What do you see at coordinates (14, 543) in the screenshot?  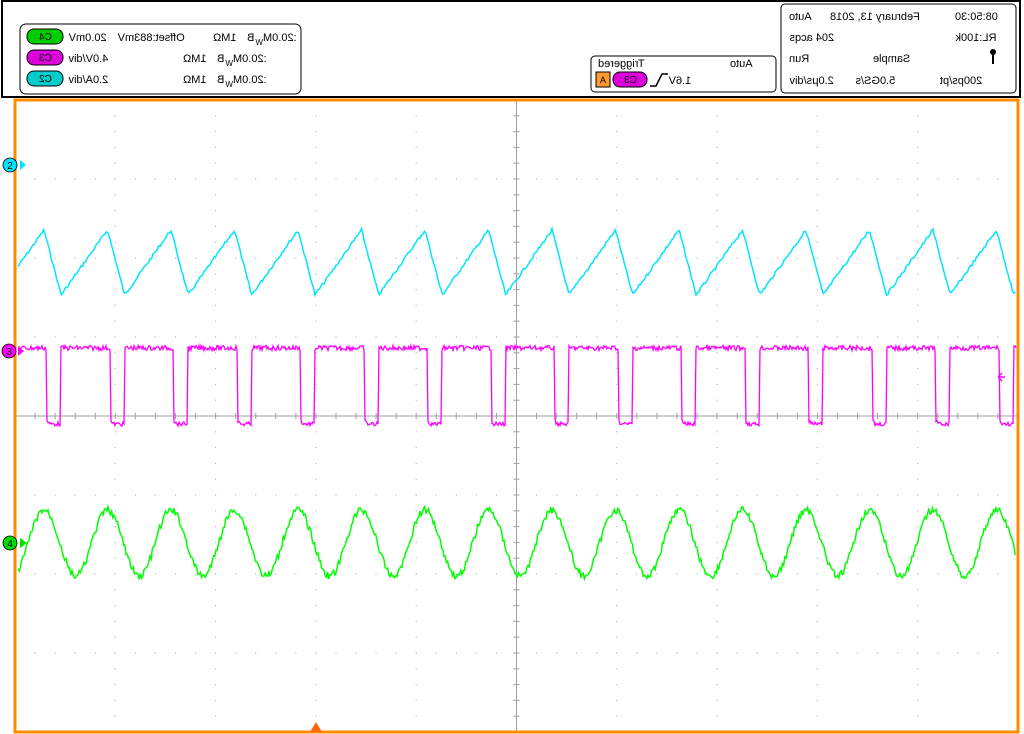 I see `ch4-ground-marker: 4` at bounding box center [14, 543].